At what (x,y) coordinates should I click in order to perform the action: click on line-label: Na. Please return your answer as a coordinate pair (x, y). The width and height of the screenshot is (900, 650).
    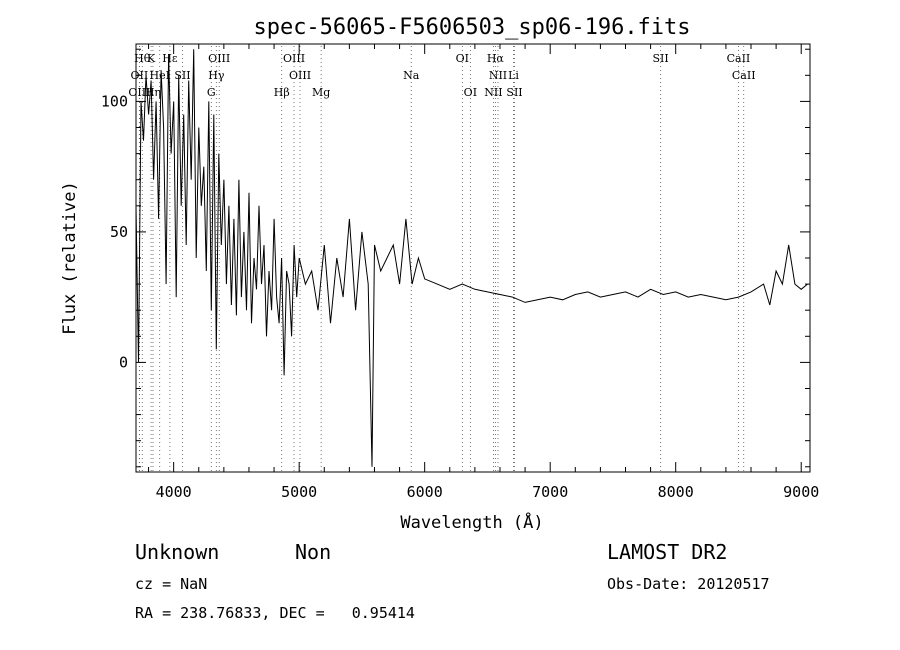
    Looking at the image, I should click on (411, 75).